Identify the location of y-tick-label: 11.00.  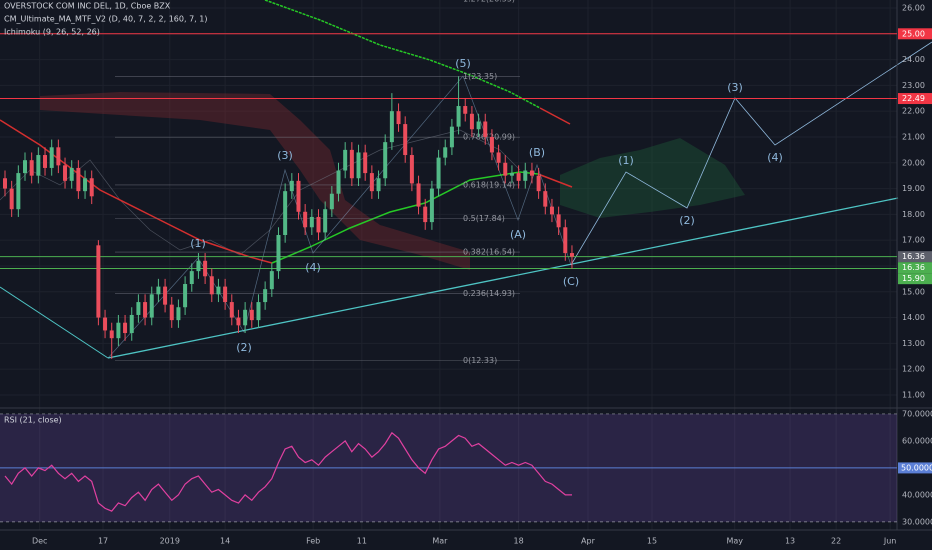
(913, 394).